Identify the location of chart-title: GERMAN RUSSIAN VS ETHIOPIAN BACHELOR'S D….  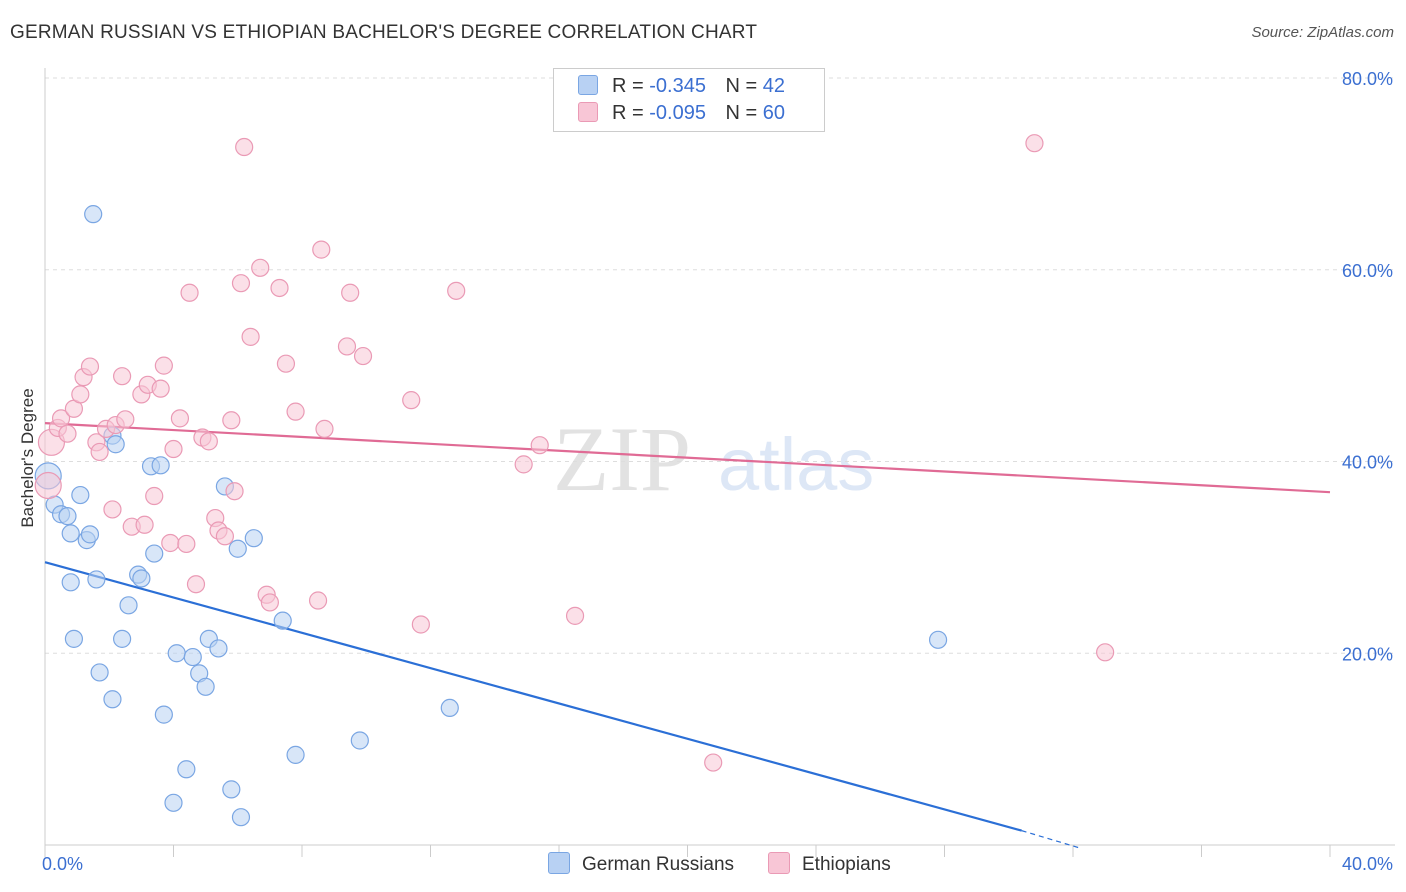
(384, 32).